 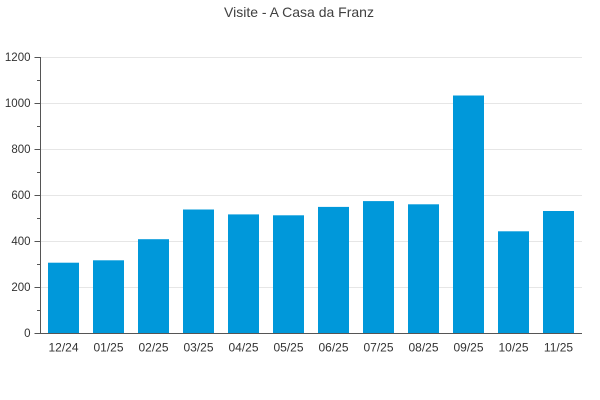 I want to click on svg-text: 600, so click(x=20, y=196).